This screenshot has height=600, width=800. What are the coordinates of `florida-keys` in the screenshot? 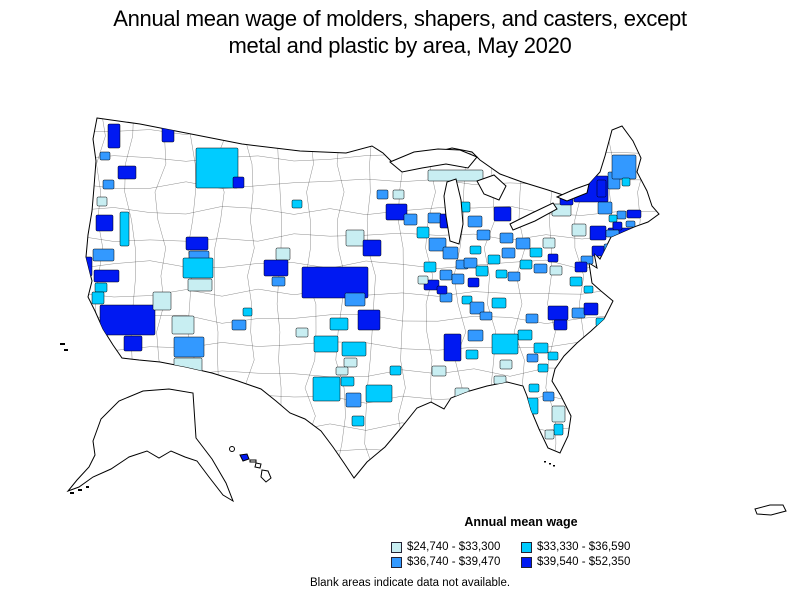 It's located at (549, 464).